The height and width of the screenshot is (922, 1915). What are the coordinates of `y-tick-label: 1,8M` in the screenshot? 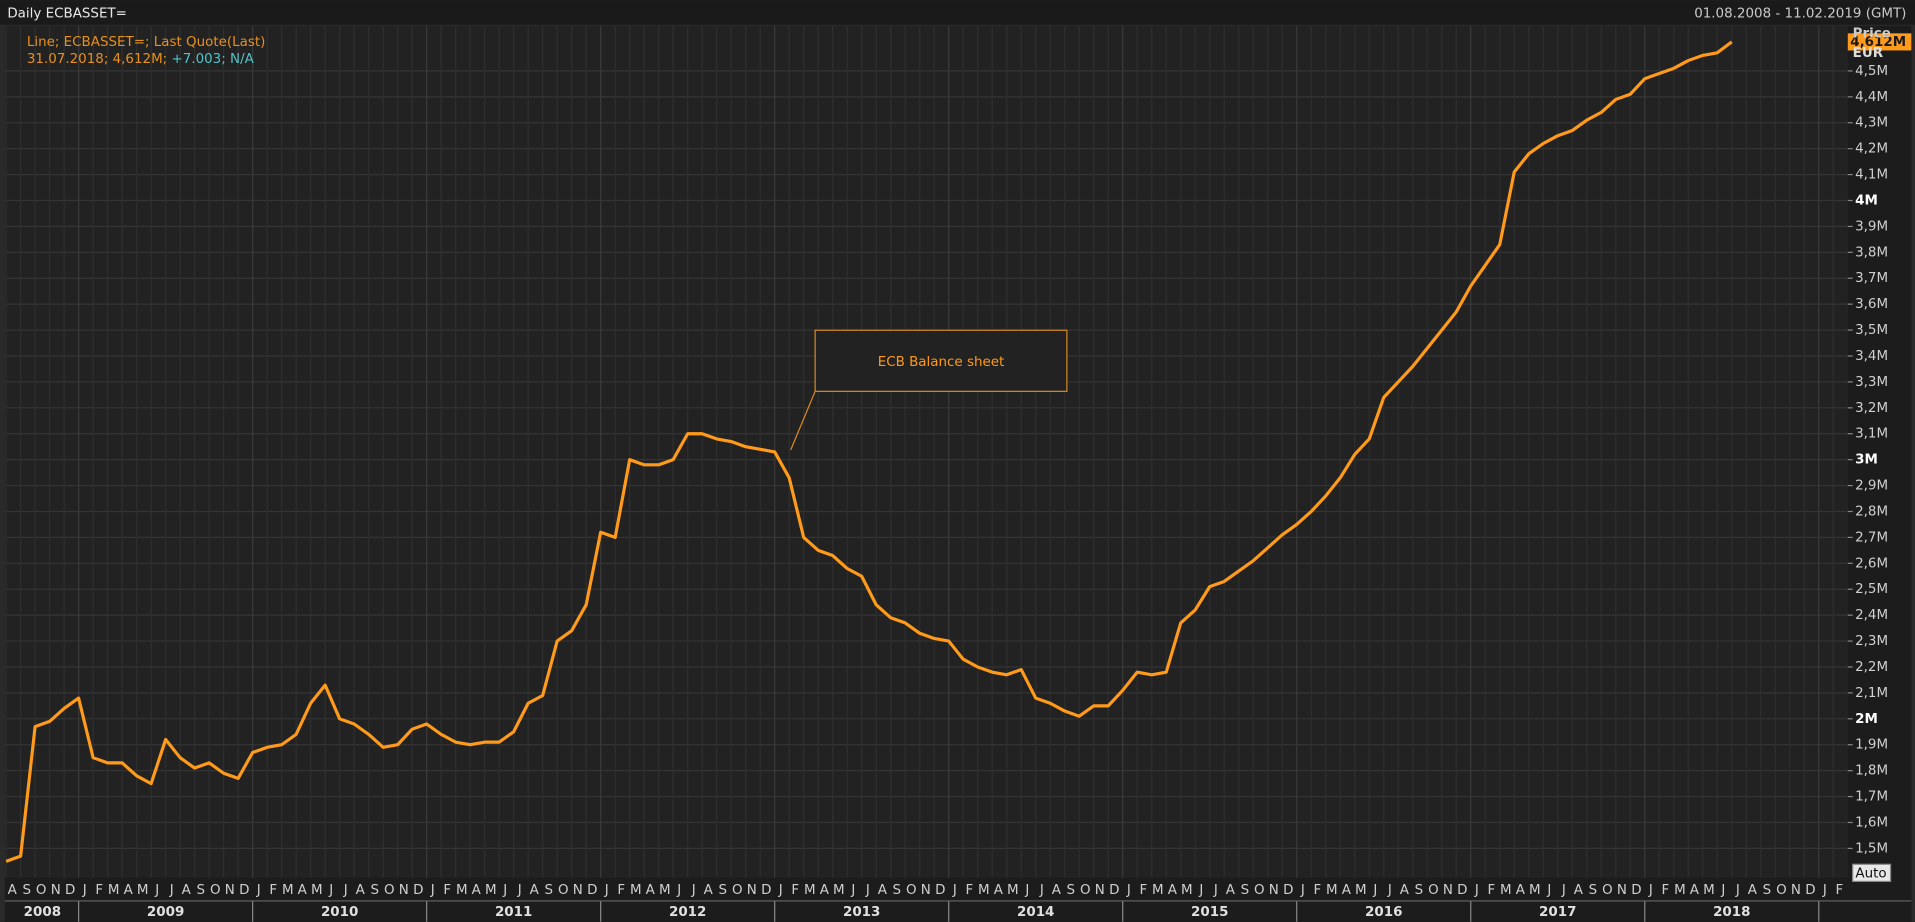 It's located at (1871, 771).